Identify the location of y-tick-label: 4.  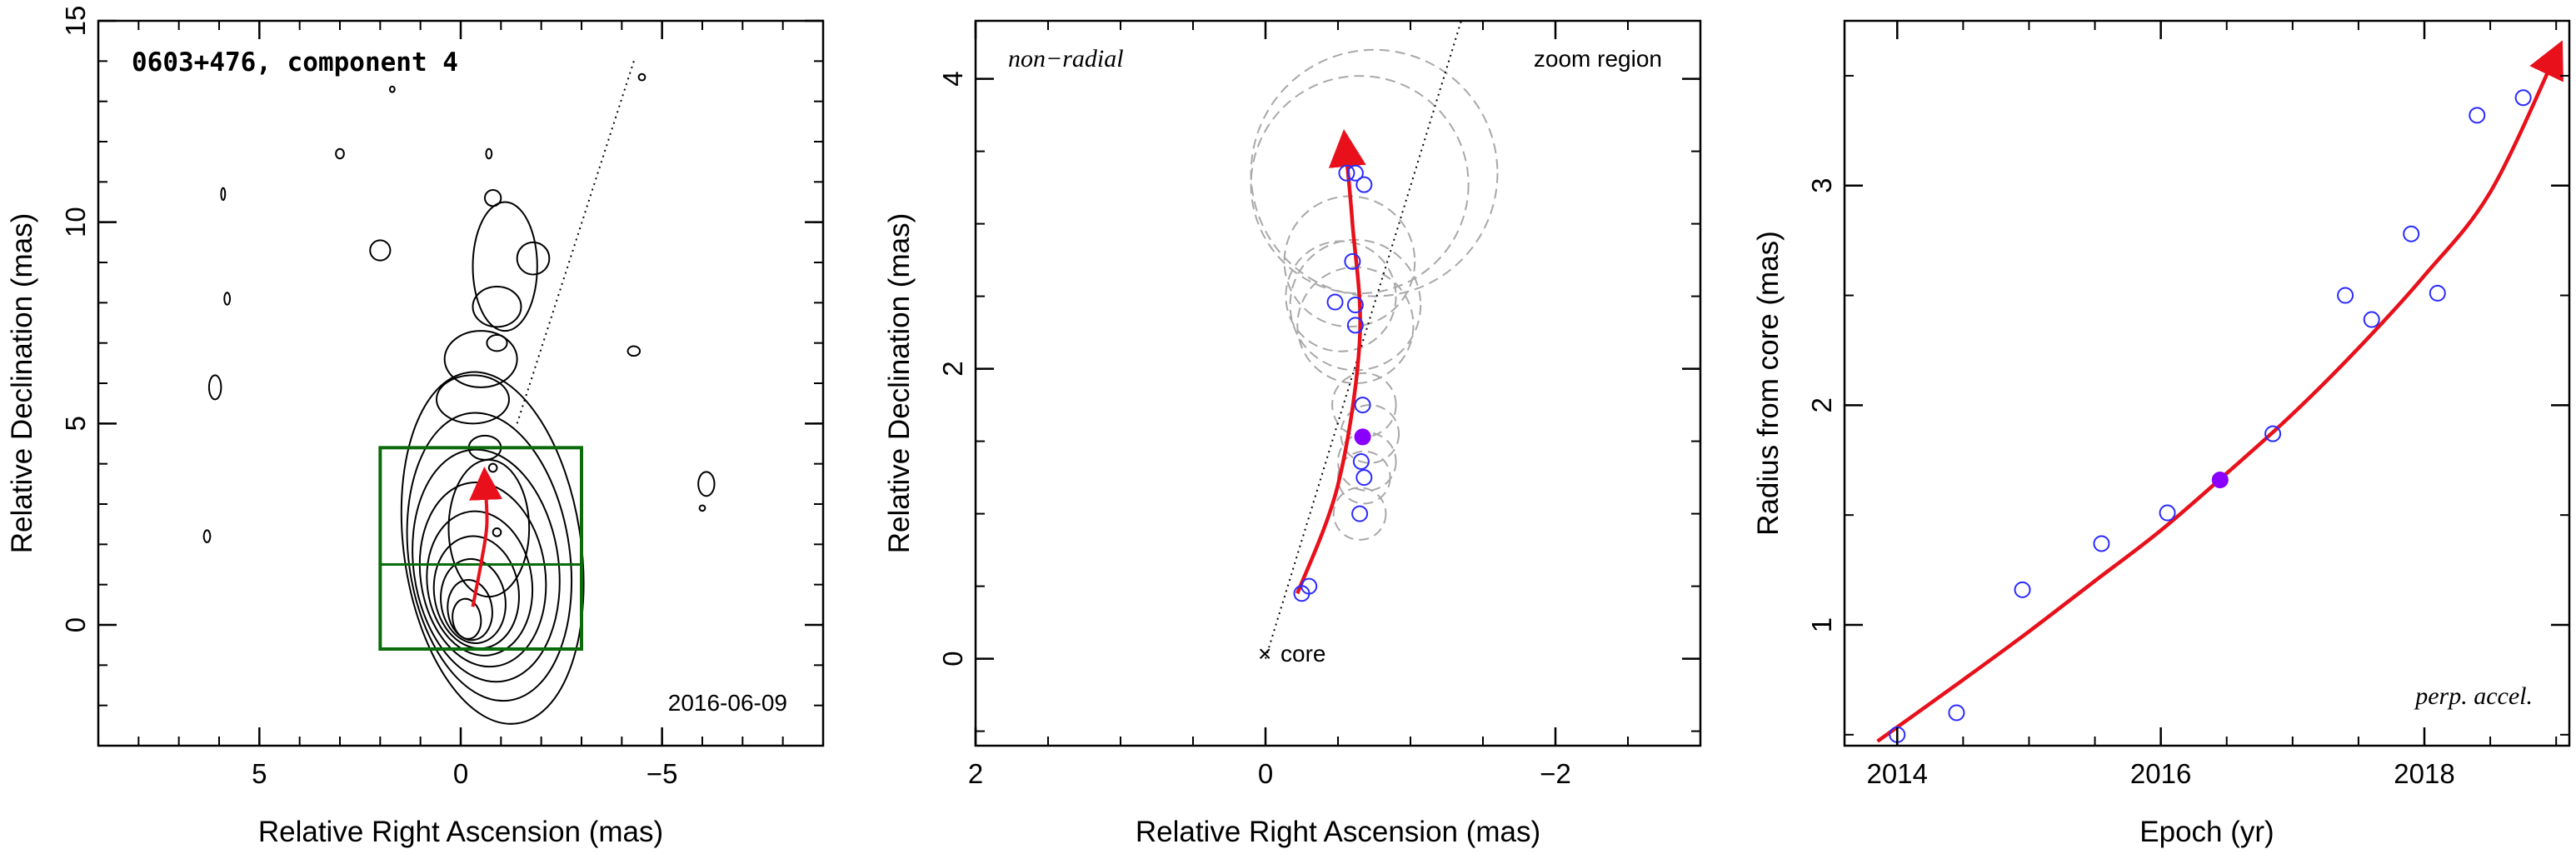
(952, 78).